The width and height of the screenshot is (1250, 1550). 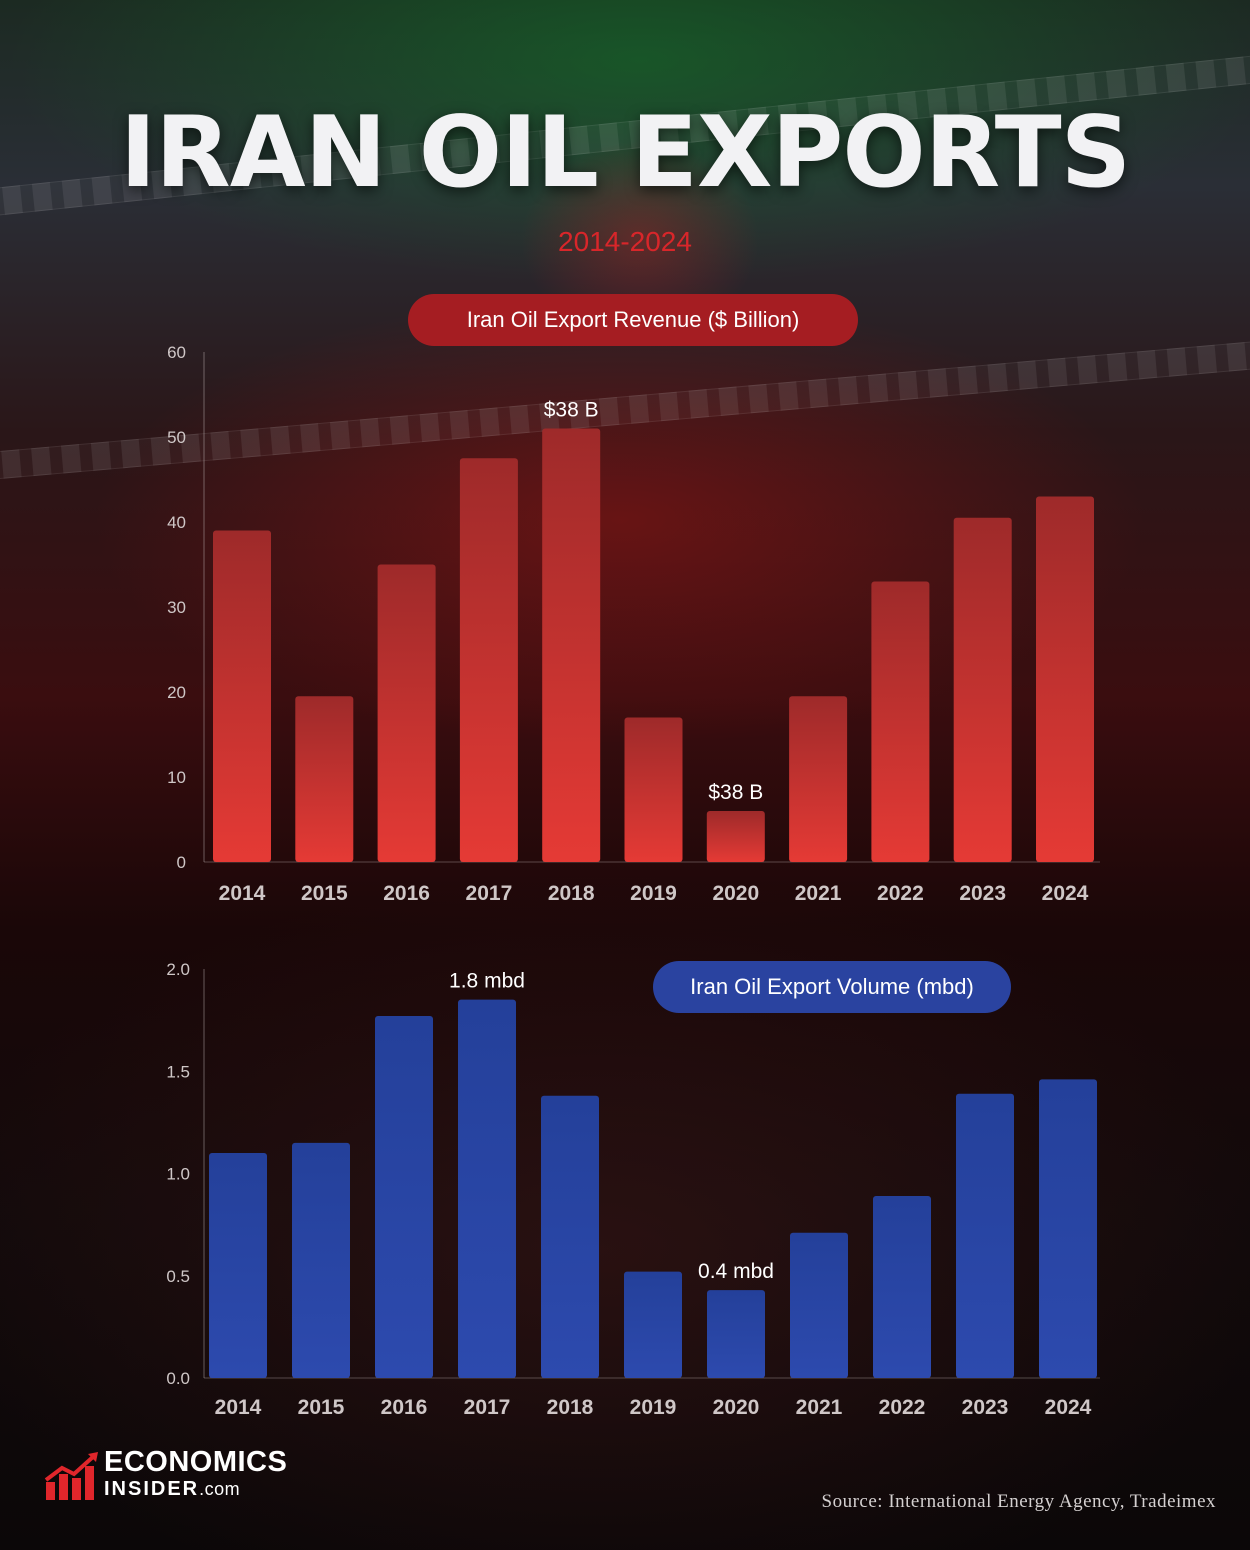 What do you see at coordinates (324, 779) in the screenshot?
I see `revenue-bar-2015` at bounding box center [324, 779].